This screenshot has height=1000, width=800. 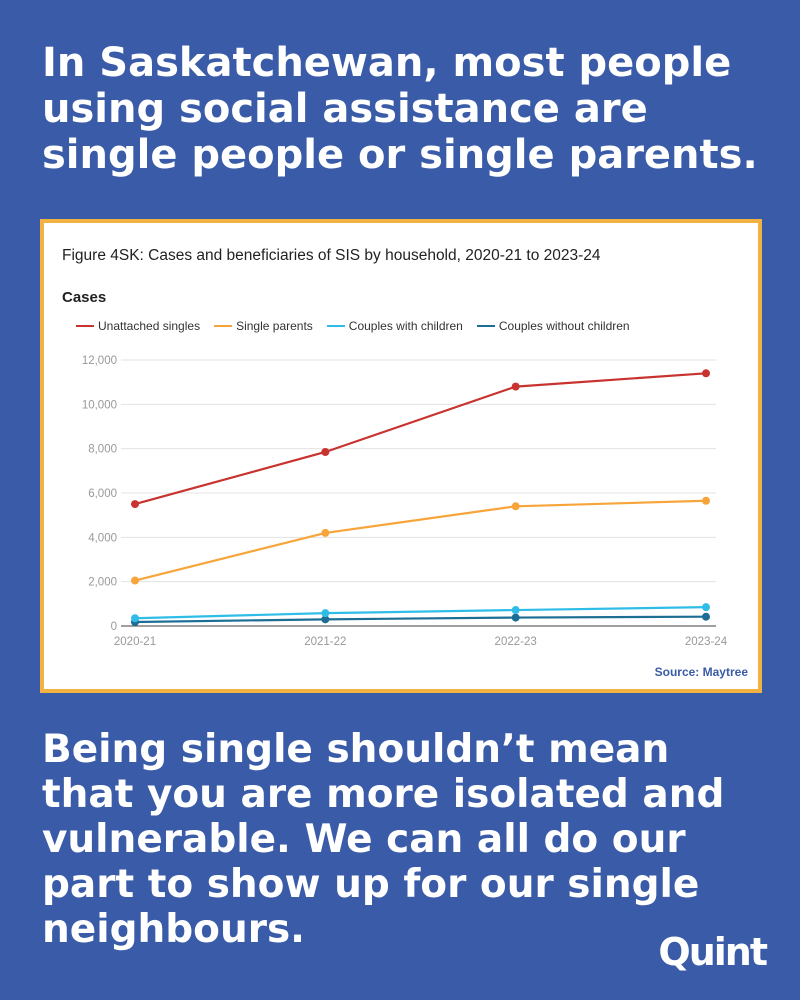 What do you see at coordinates (701, 672) in the screenshot?
I see `source-note: Source: Maytree` at bounding box center [701, 672].